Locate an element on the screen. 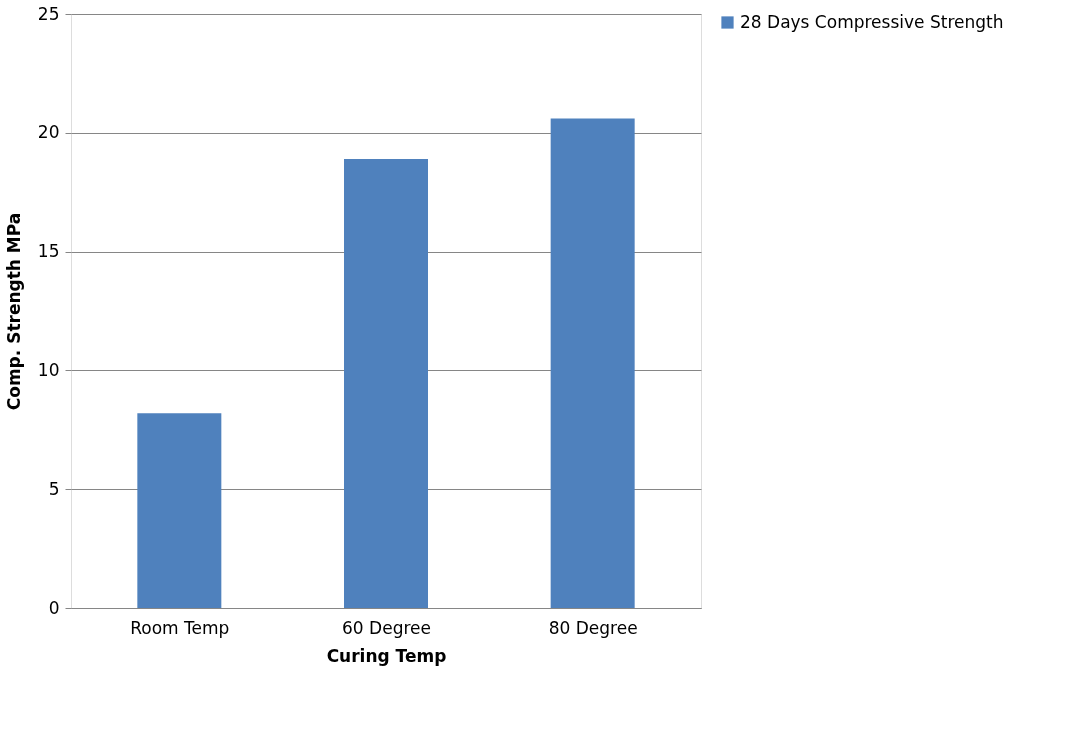 The image size is (1068, 750). y-tick-label: 10 is located at coordinates (48, 369).